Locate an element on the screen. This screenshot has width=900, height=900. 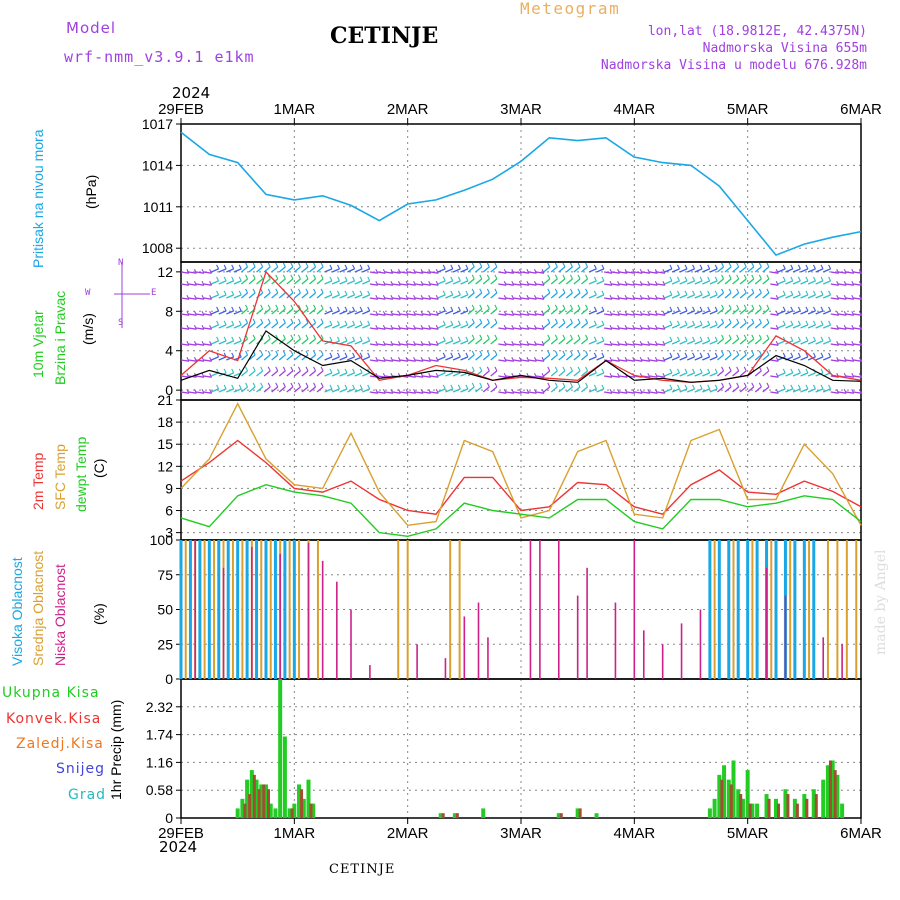
wind-legend-n: N is located at coordinates (121, 263).